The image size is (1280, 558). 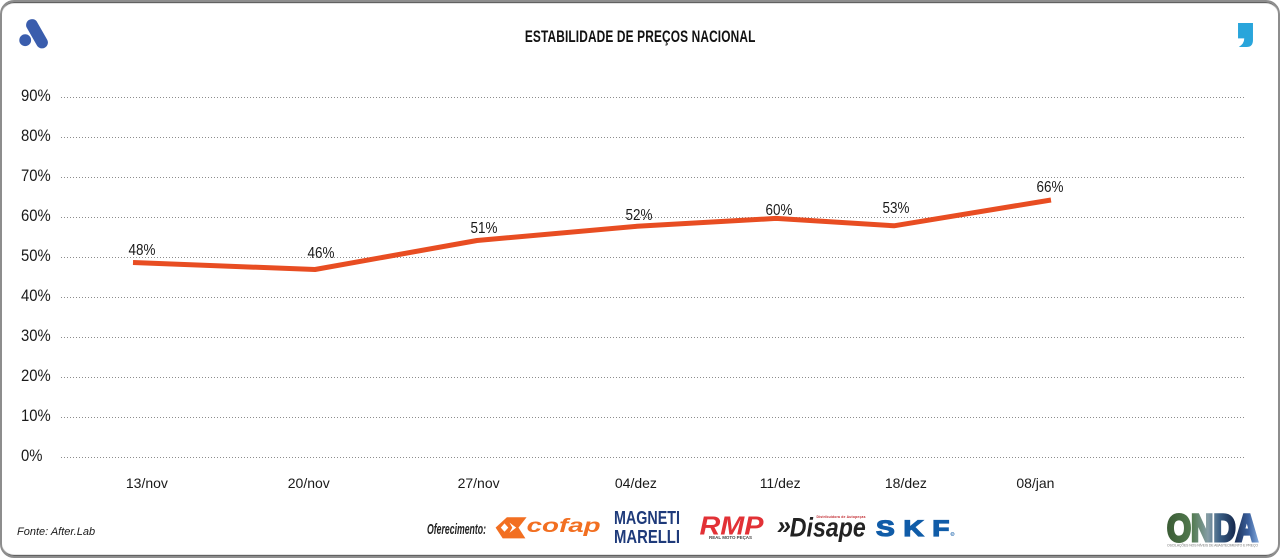 What do you see at coordinates (564, 526) in the screenshot?
I see `svg-text: cofap` at bounding box center [564, 526].